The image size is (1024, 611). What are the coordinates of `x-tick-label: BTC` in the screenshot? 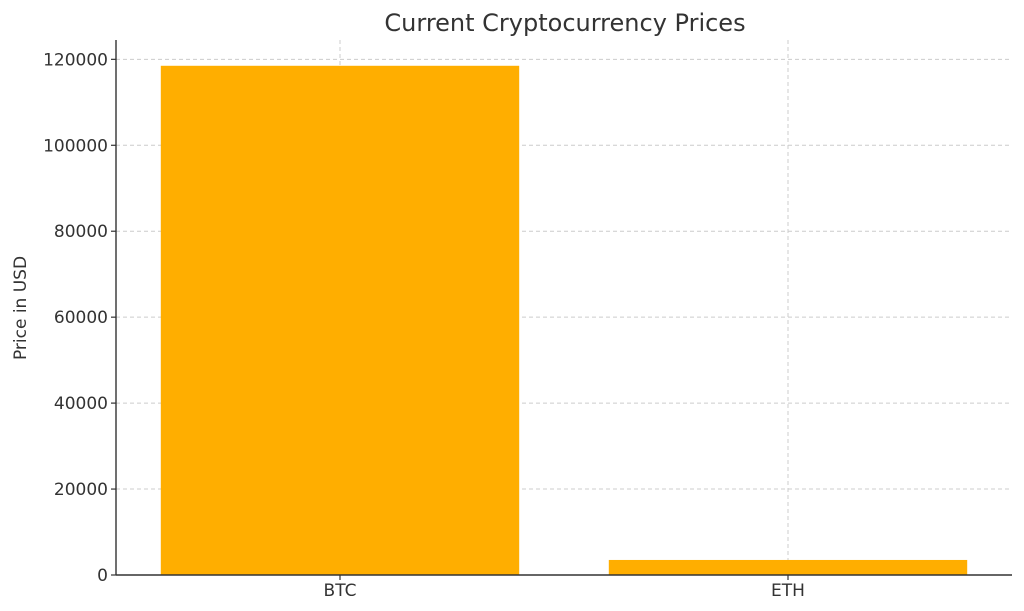 It's located at (340, 591).